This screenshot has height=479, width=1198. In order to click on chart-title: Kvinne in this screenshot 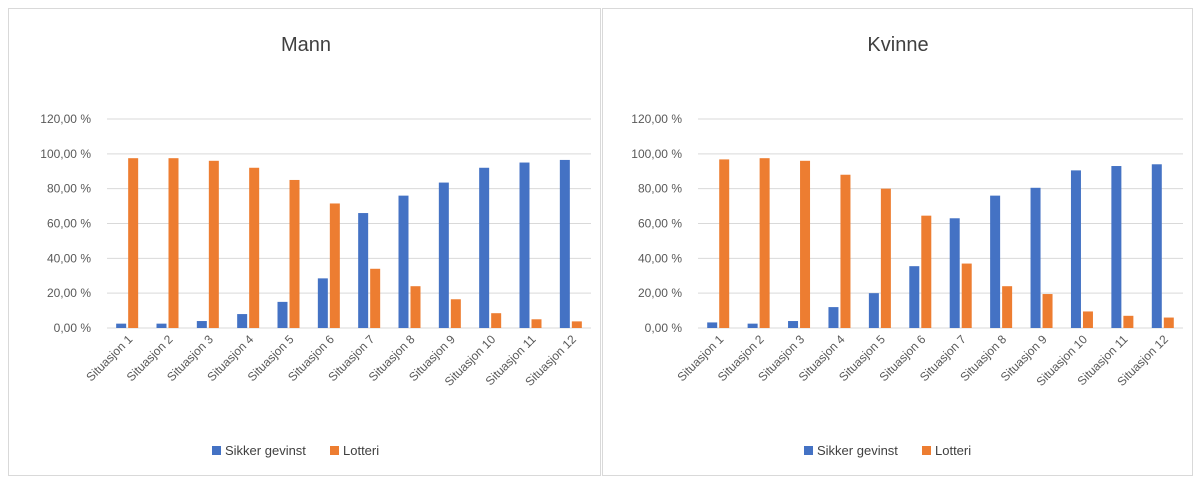, I will do `click(897, 45)`.